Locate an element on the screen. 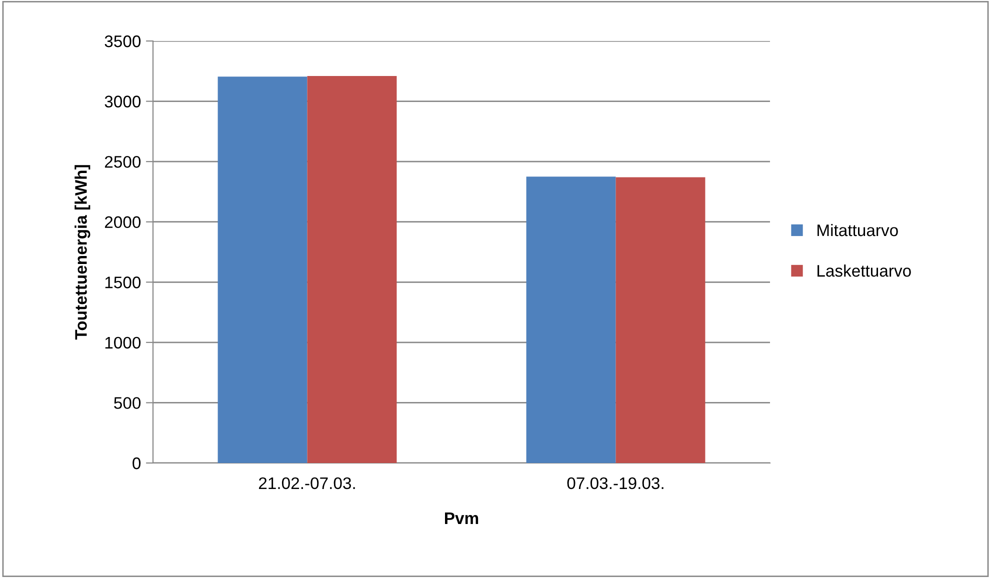  y-tick-label: 1500 is located at coordinates (123, 282).